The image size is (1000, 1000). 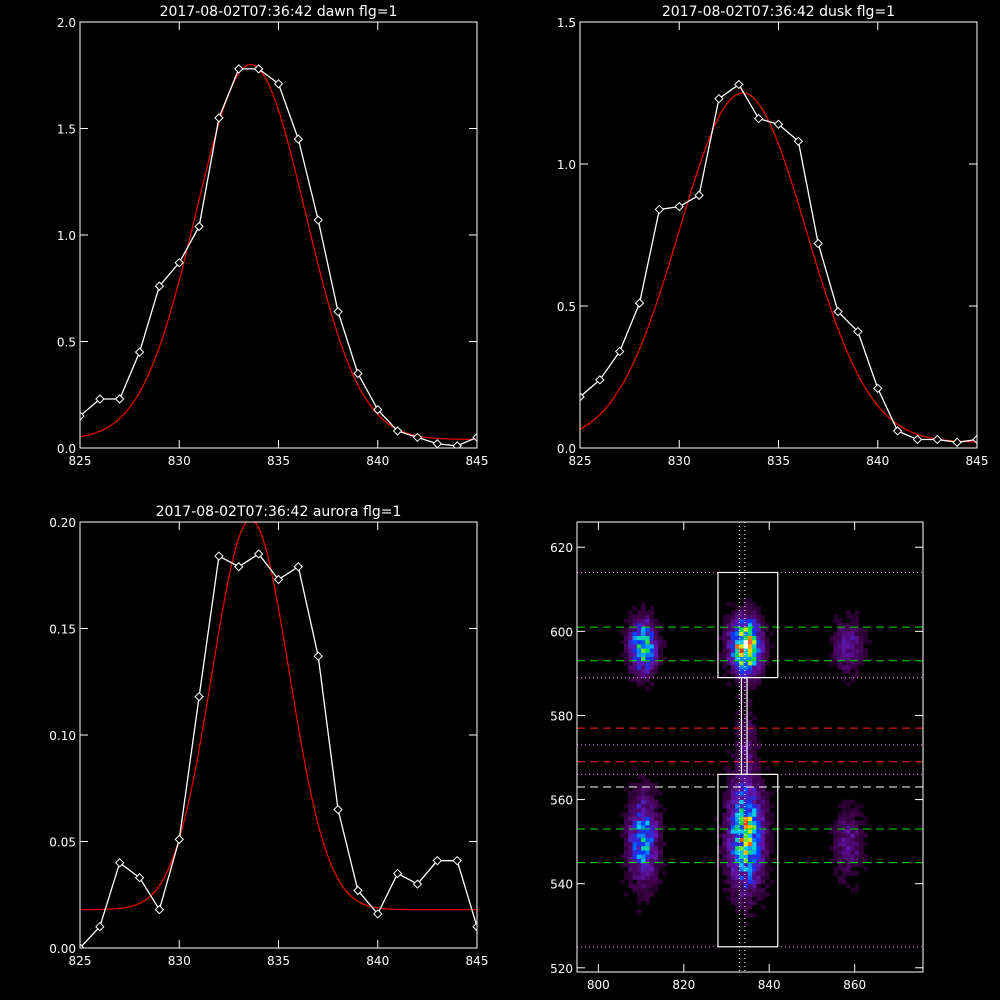 I want to click on y-tick-label: 0.15, so click(x=62, y=630).